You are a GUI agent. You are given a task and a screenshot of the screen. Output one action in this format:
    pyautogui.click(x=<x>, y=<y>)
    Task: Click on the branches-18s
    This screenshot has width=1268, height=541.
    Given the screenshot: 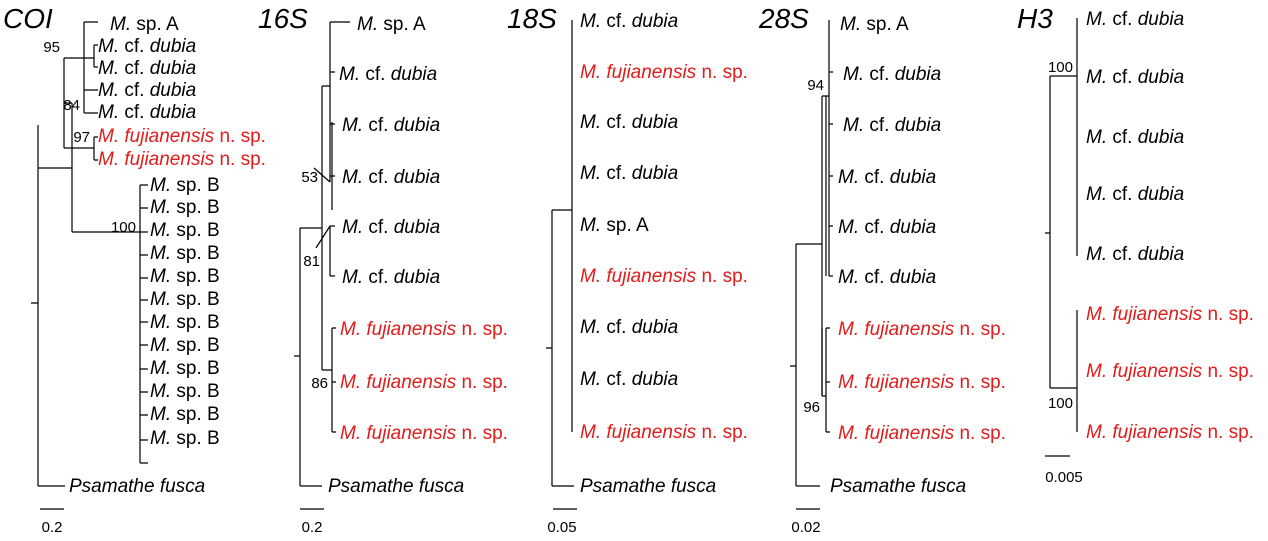 What is the action you would take?
    pyautogui.click(x=561, y=265)
    